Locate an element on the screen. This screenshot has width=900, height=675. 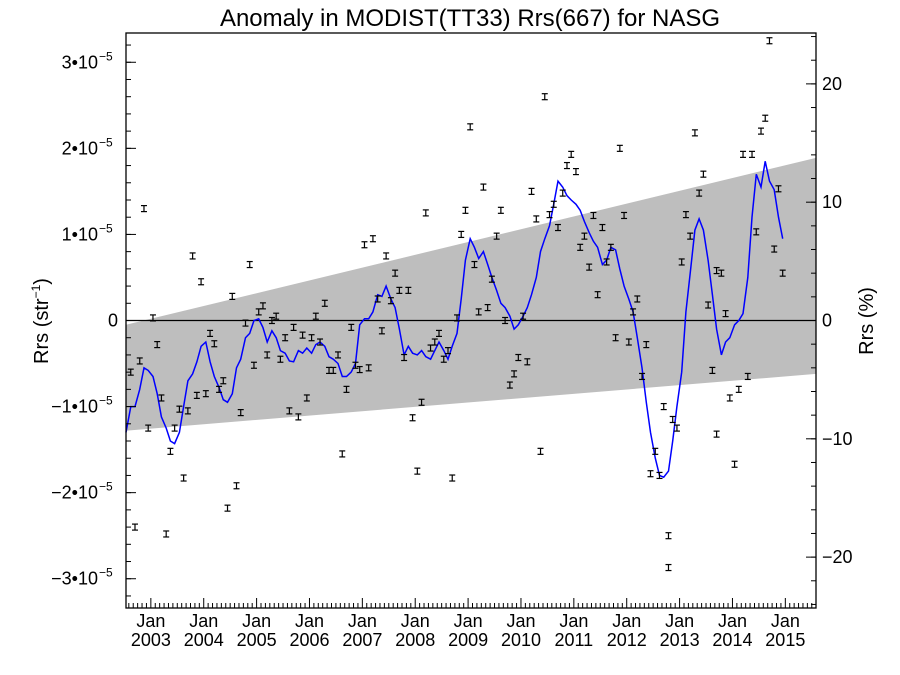
x-tick-year-label: 2015 is located at coordinates (785, 640).